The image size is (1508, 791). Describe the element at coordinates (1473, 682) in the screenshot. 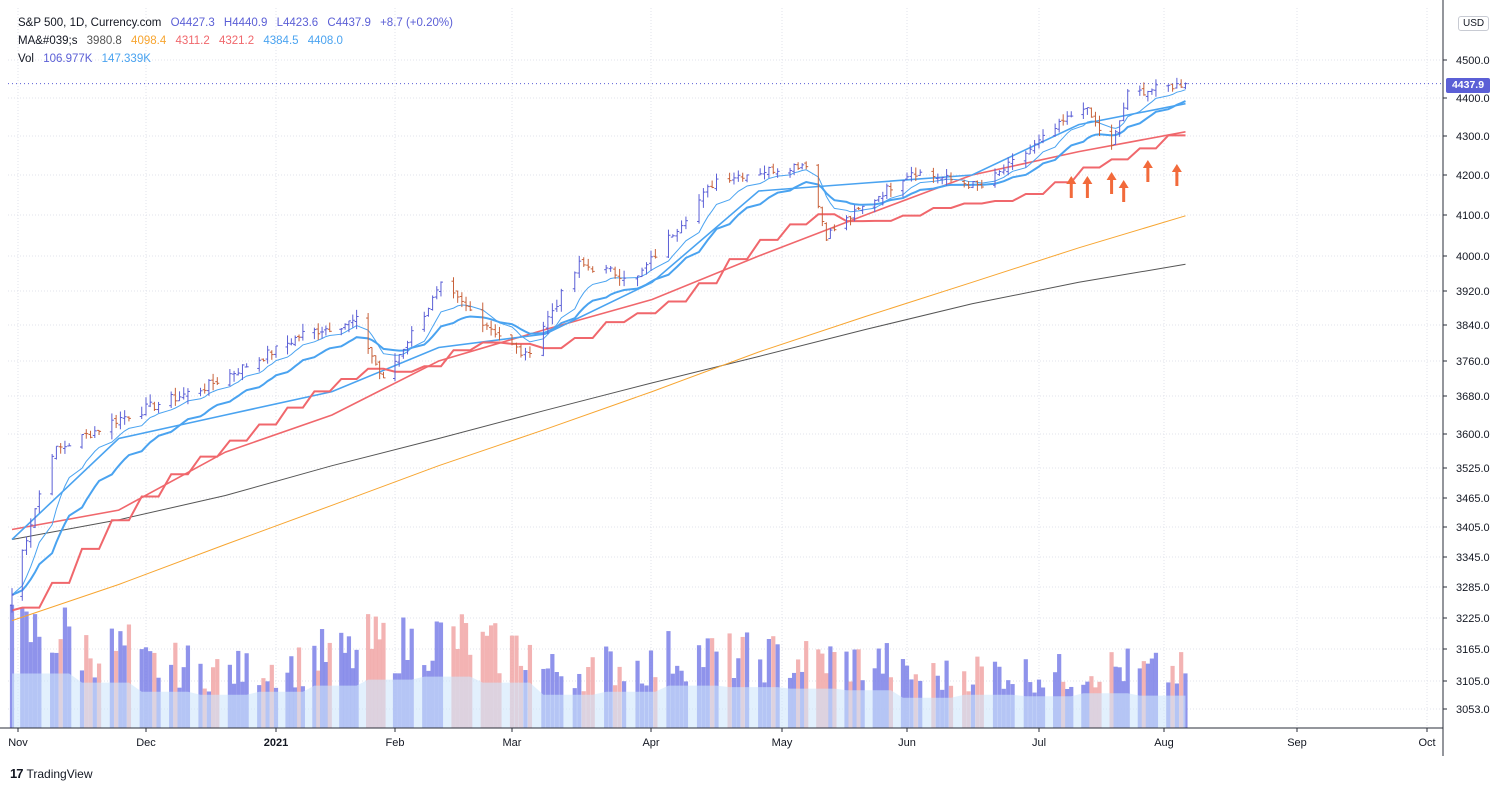

I see `y-tick-label: 3105.0` at that location.